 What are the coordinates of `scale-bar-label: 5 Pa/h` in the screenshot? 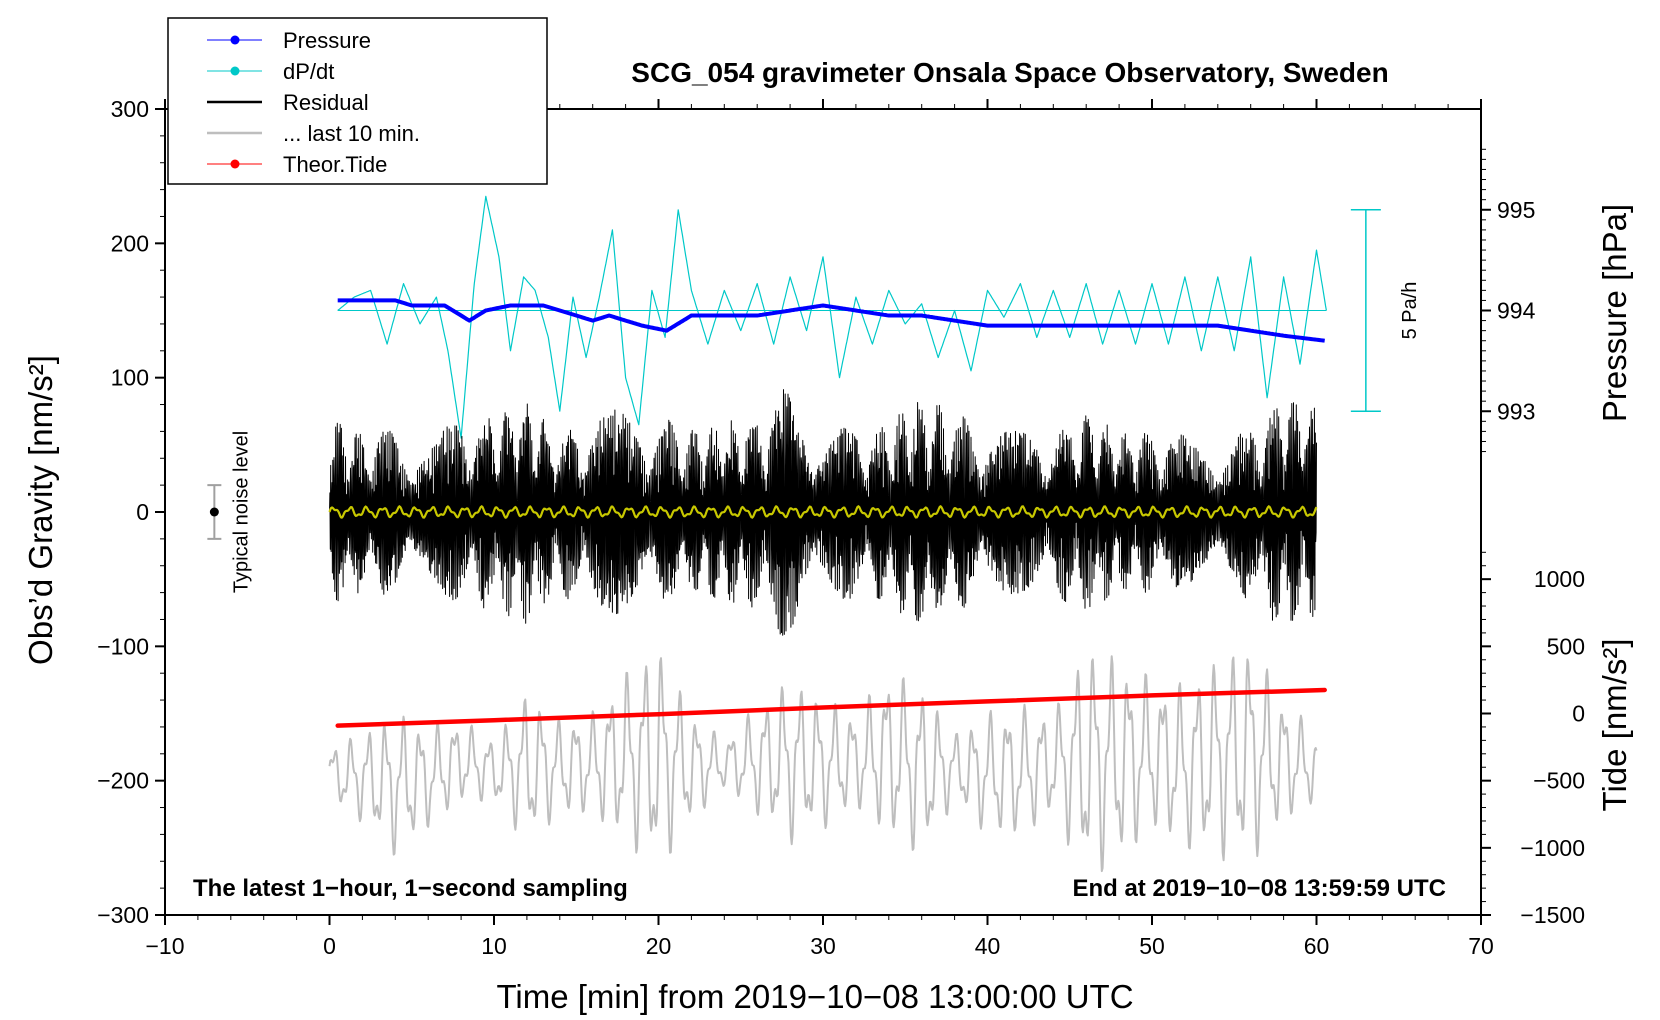 It's located at (1410, 311).